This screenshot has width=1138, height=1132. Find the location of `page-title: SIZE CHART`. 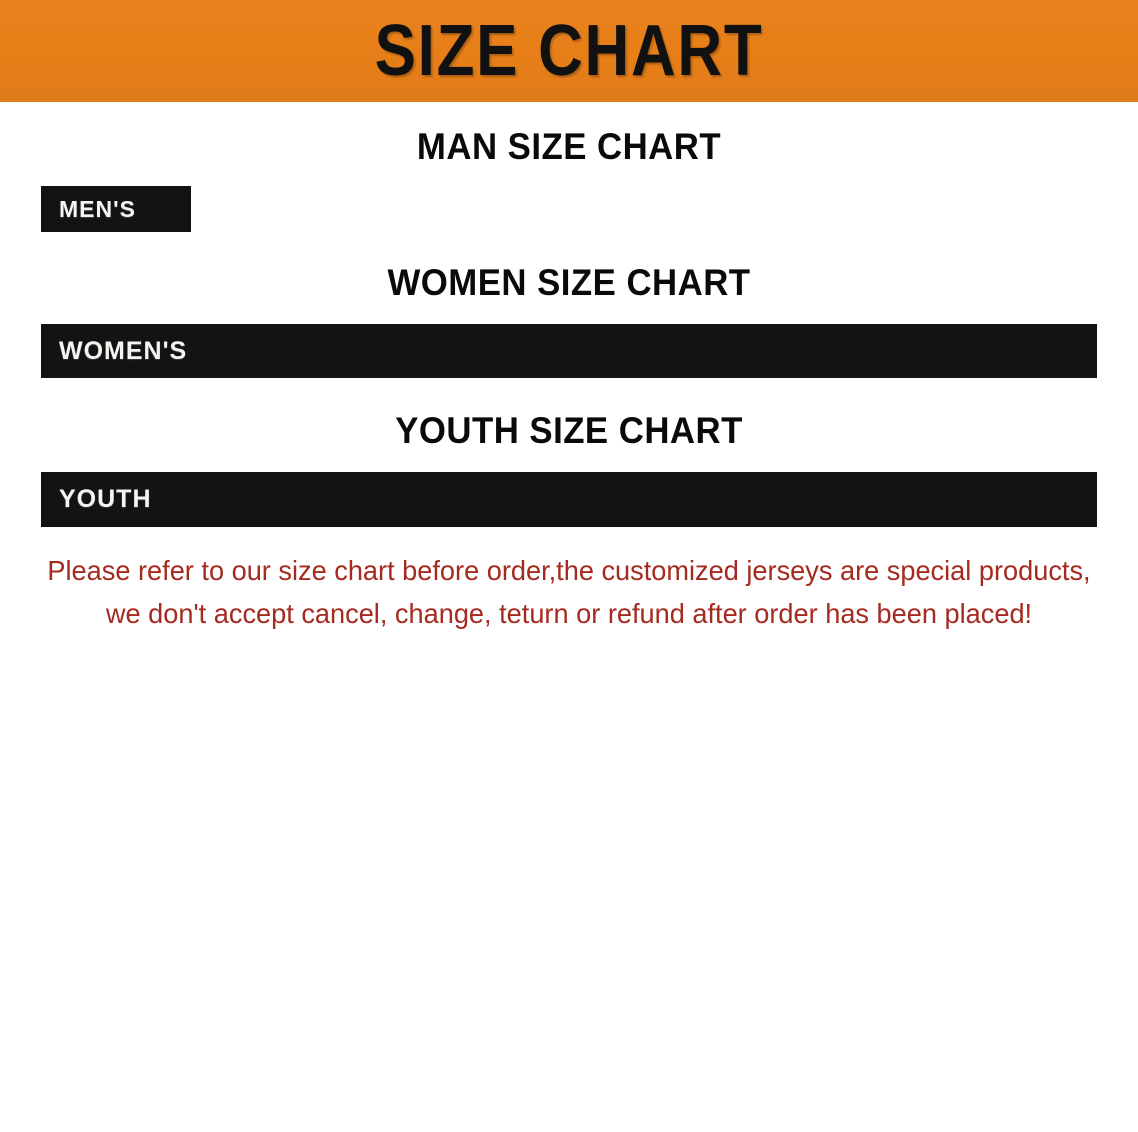

page-title: SIZE CHART is located at coordinates (569, 51).